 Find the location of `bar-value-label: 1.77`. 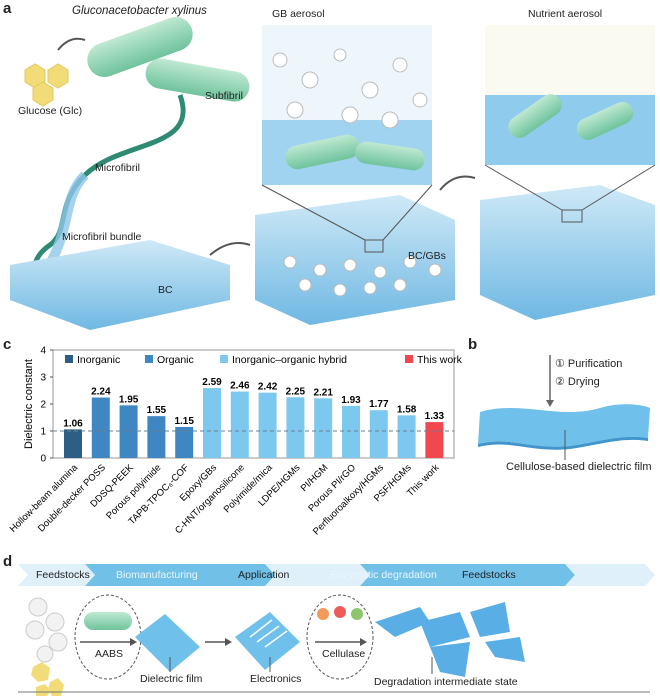

bar-value-label: 1.77 is located at coordinates (379, 404).